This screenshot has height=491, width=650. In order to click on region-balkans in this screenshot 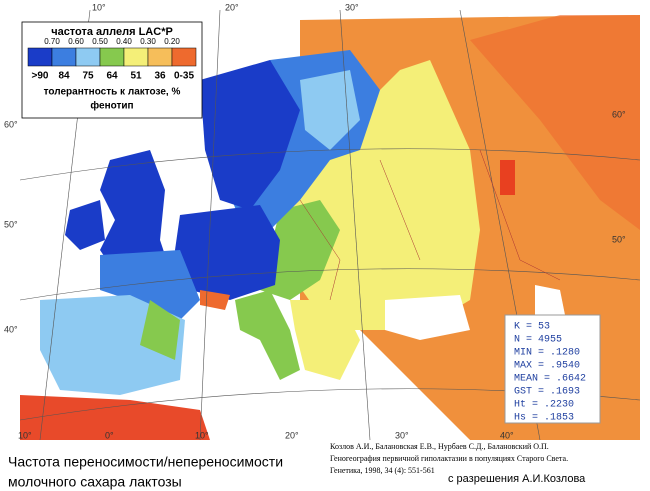, I will do `click(325, 340)`.